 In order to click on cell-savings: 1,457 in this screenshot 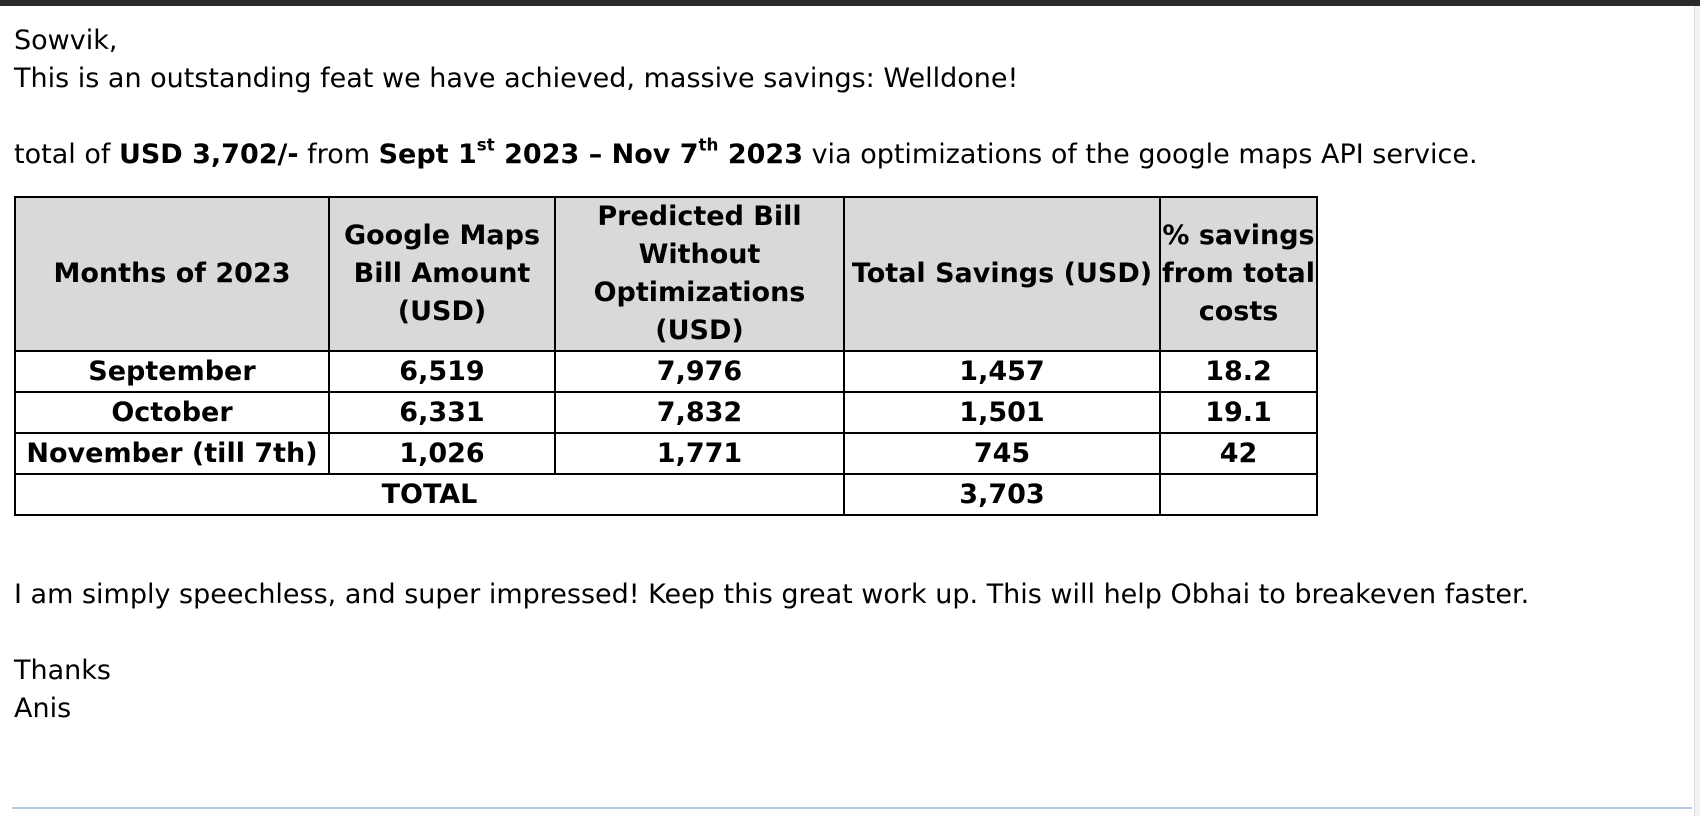, I will do `click(1002, 371)`.